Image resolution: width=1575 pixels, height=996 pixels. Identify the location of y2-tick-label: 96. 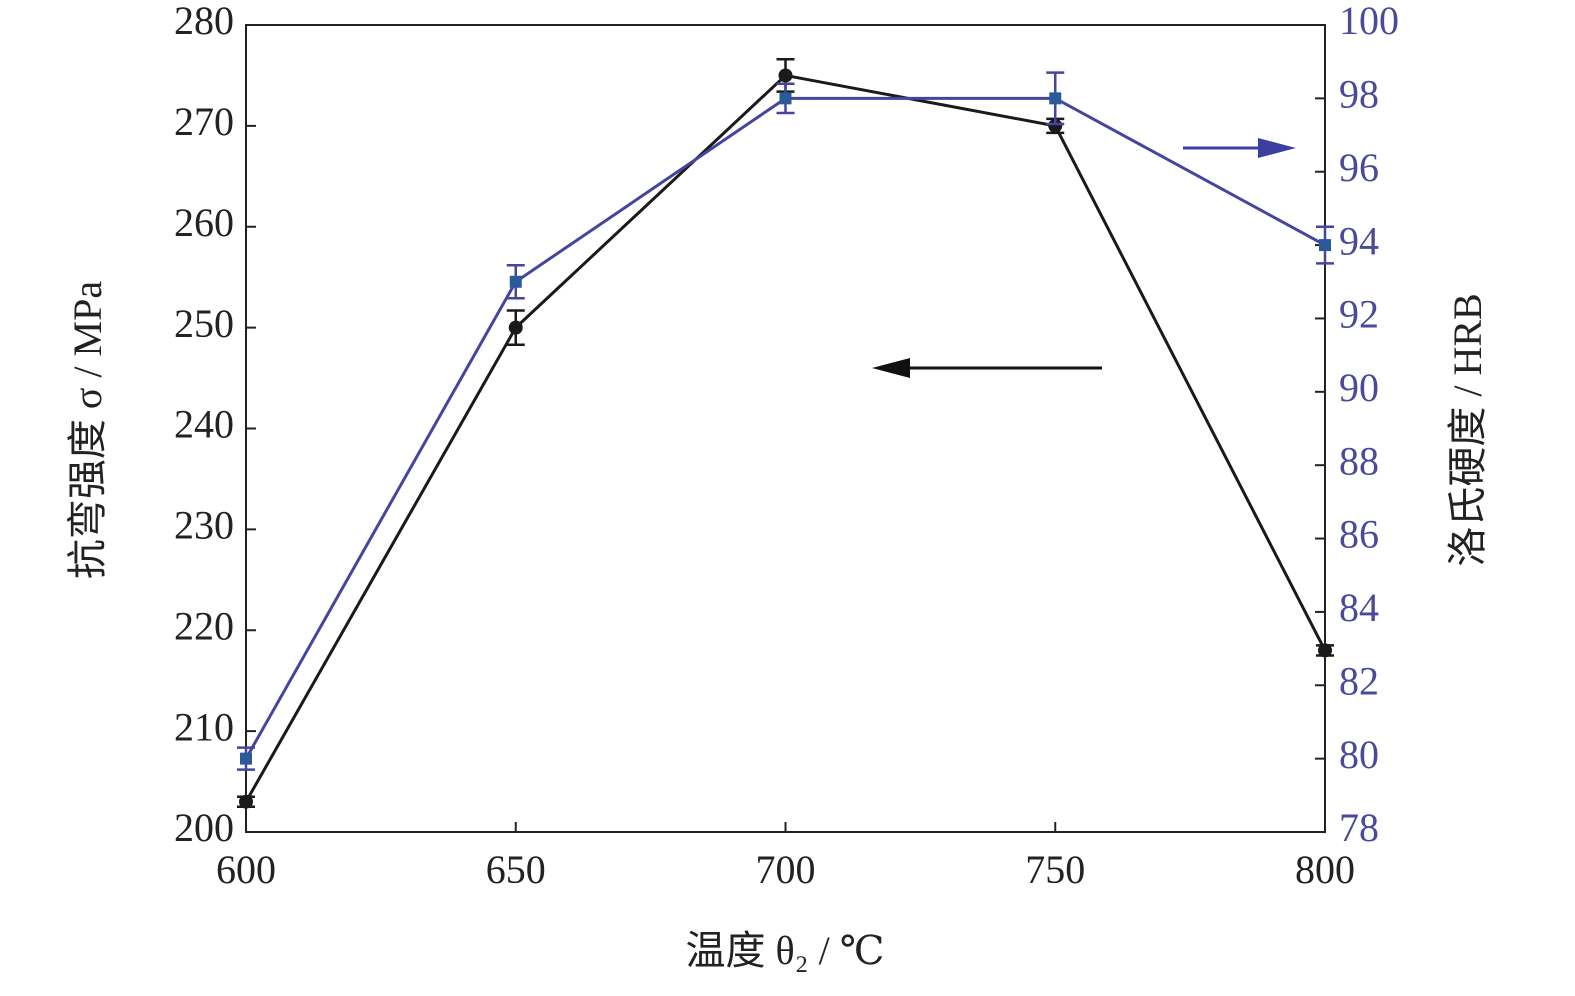
(1359, 167).